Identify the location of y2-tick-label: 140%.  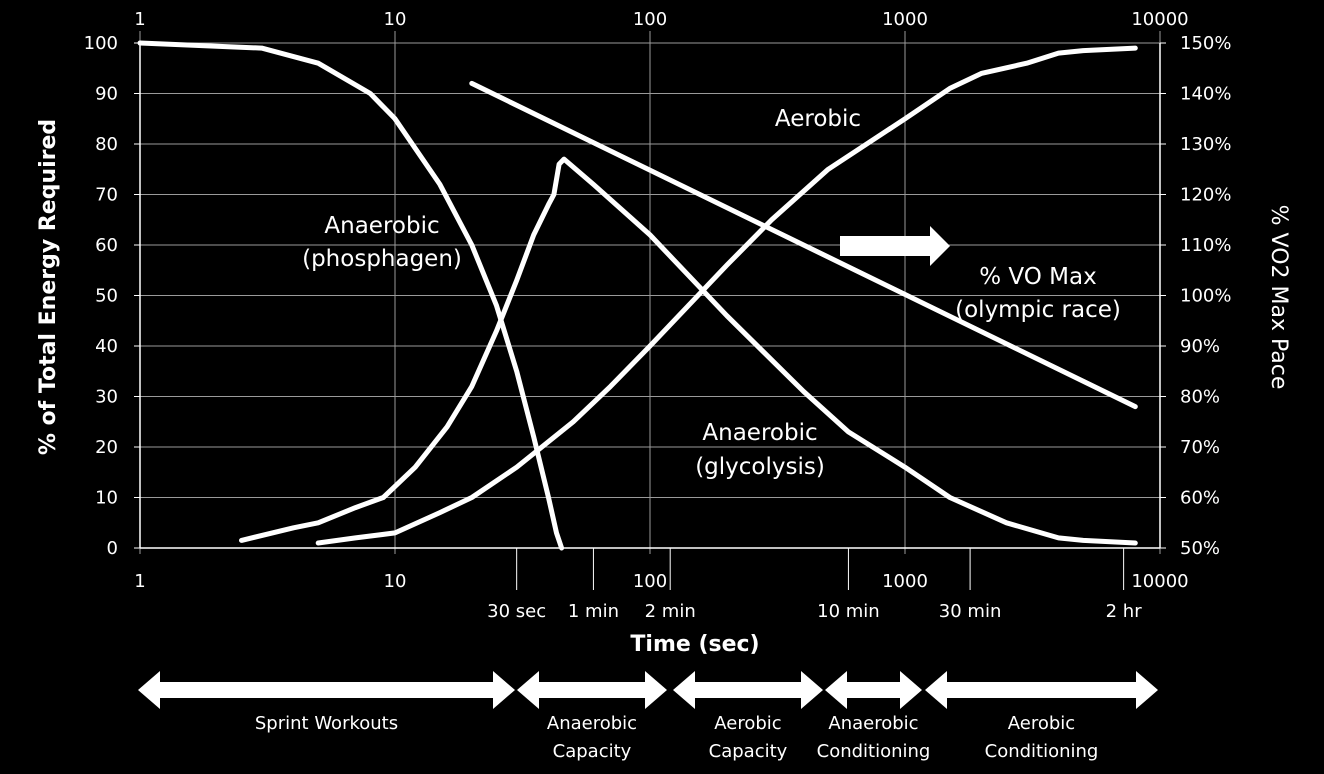
(1205, 94).